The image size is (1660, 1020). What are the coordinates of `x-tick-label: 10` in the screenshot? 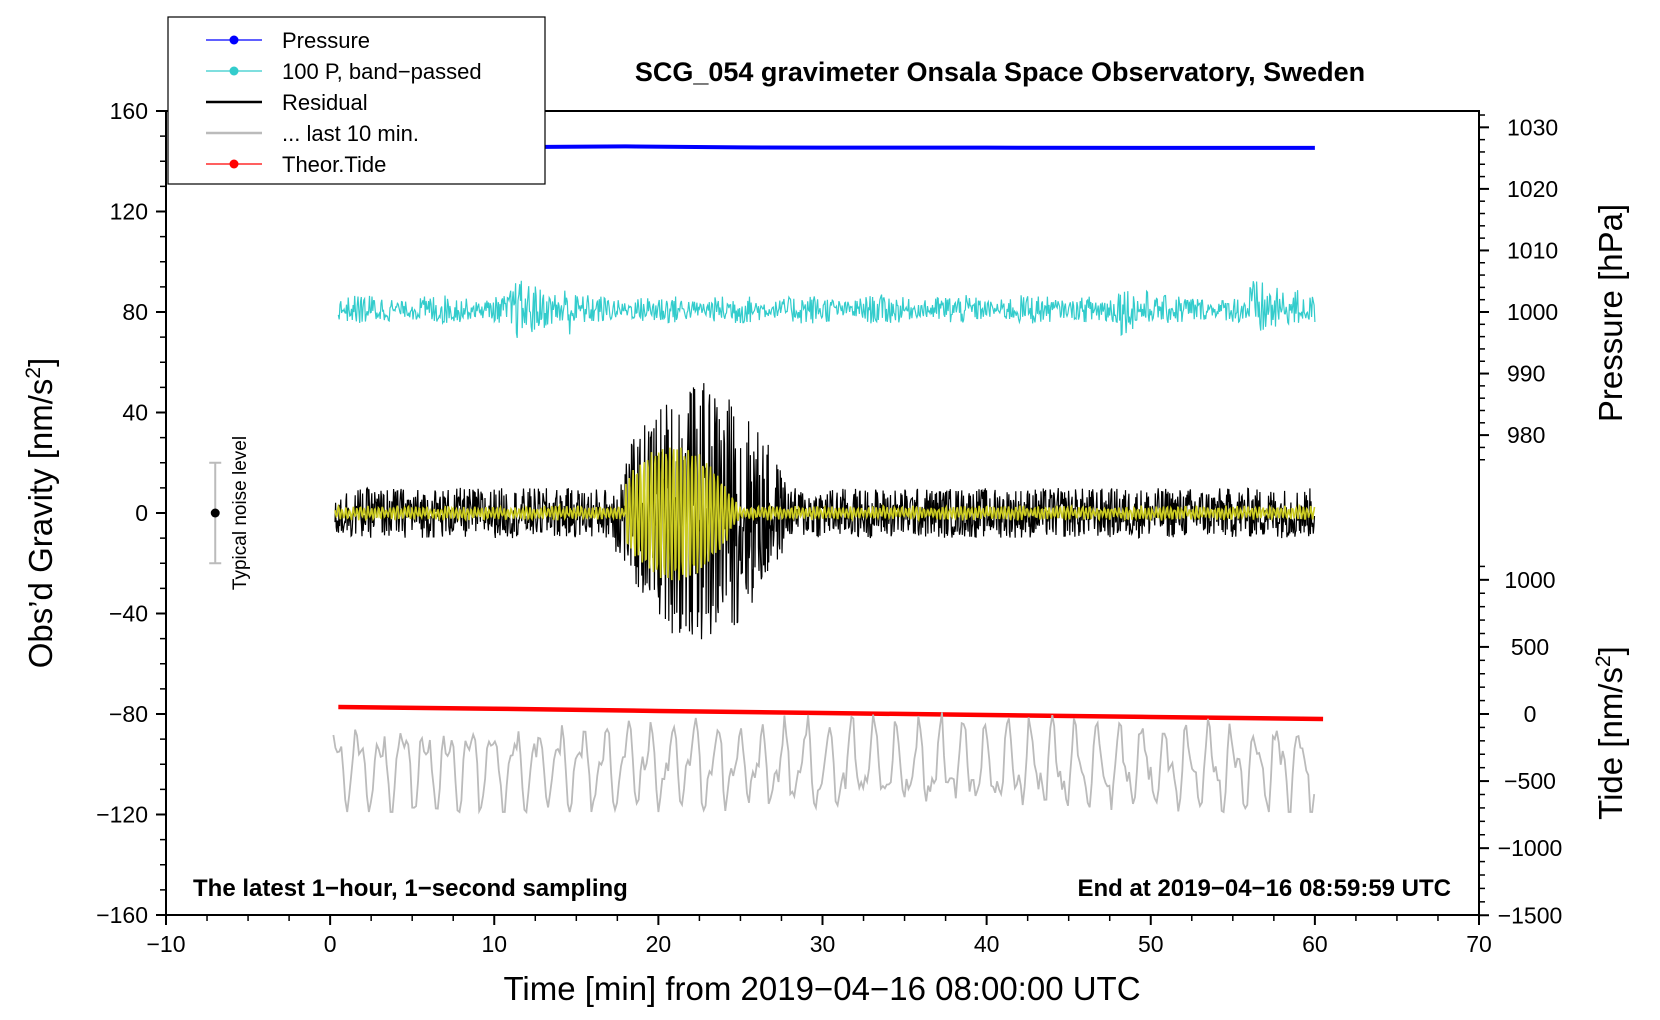 It's located at (494, 944).